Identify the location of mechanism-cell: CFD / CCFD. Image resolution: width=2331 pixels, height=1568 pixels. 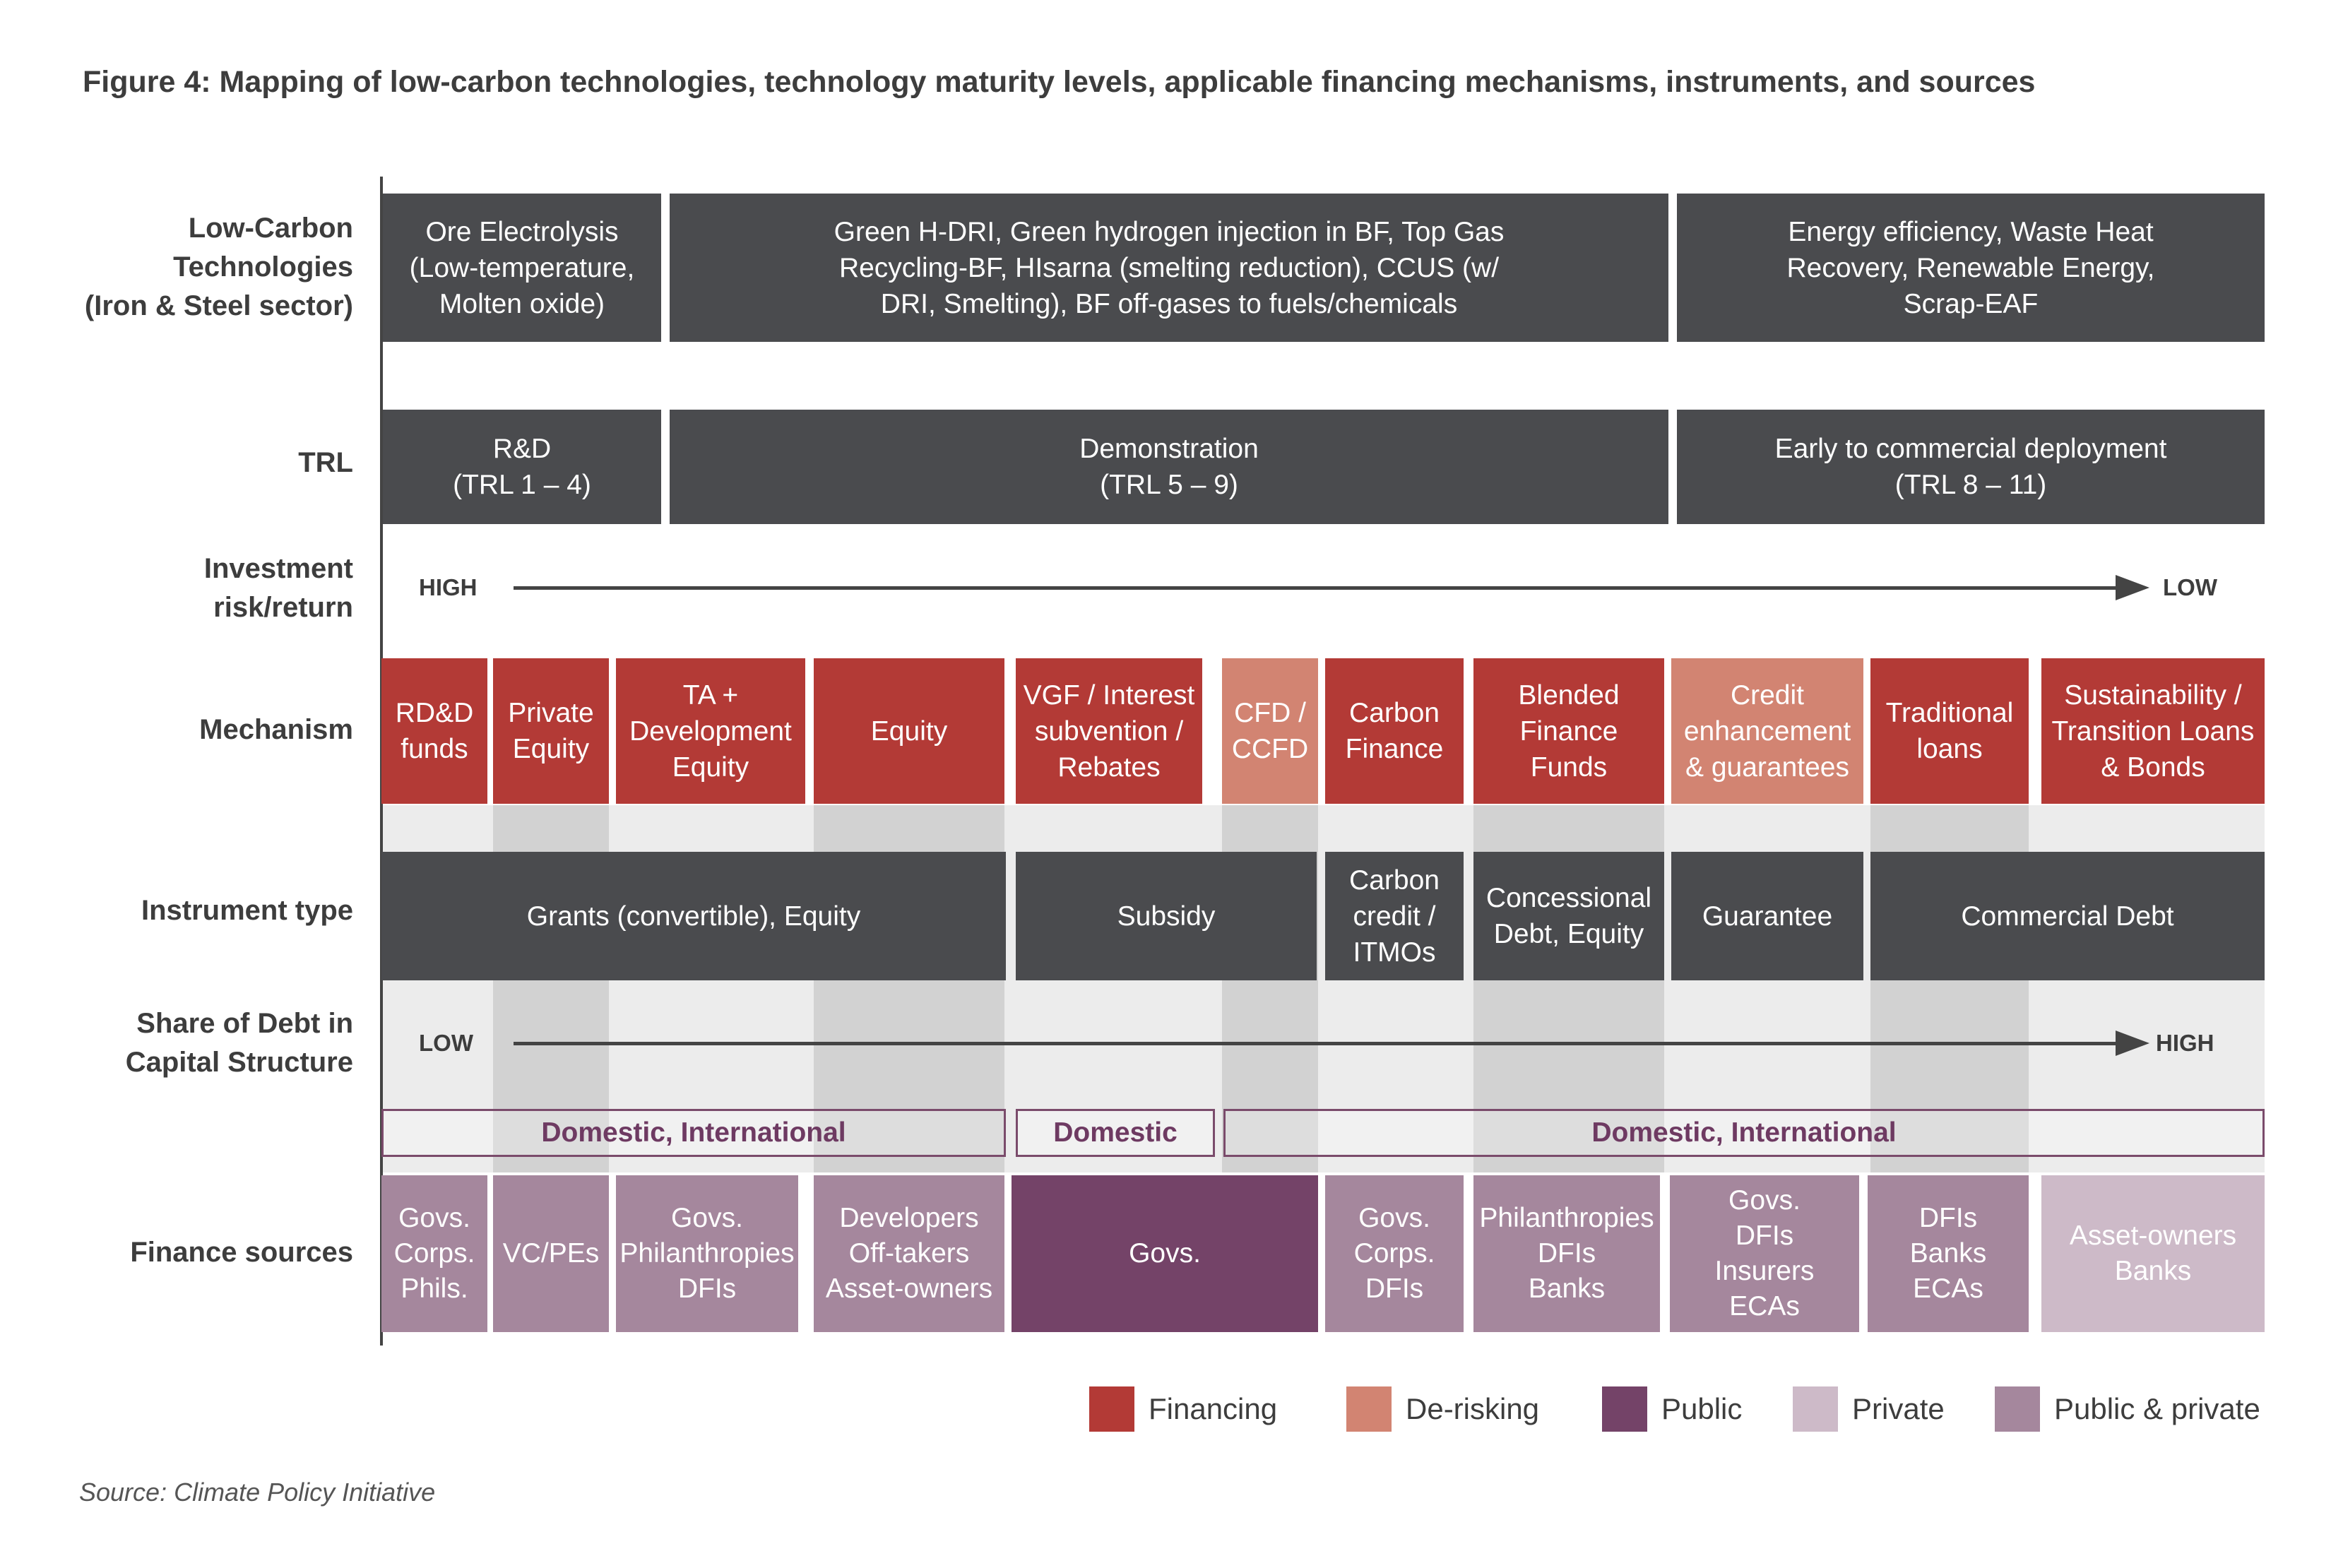
(1270, 731).